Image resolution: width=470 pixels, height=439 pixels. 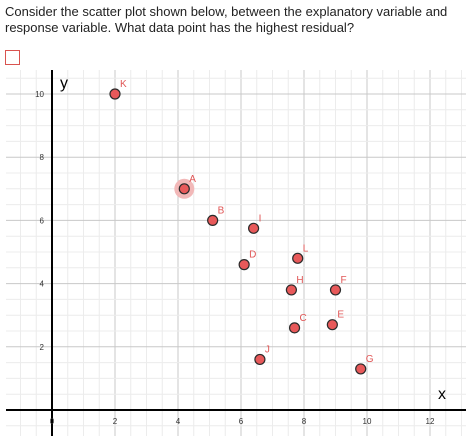 I want to click on point-label-j: J, so click(x=267, y=349).